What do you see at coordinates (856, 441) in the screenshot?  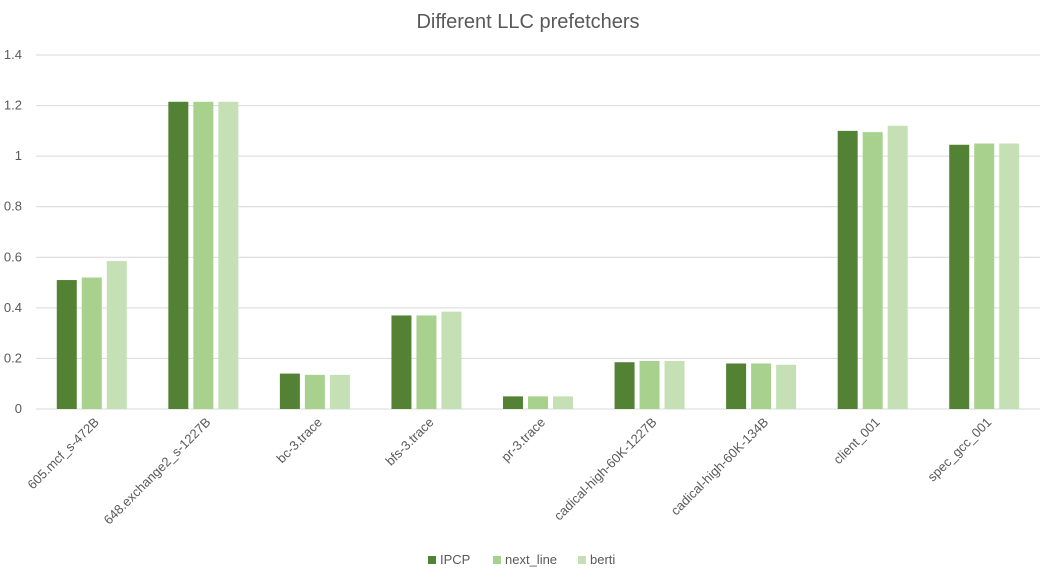 I see `x-tick-label: client_001` at bounding box center [856, 441].